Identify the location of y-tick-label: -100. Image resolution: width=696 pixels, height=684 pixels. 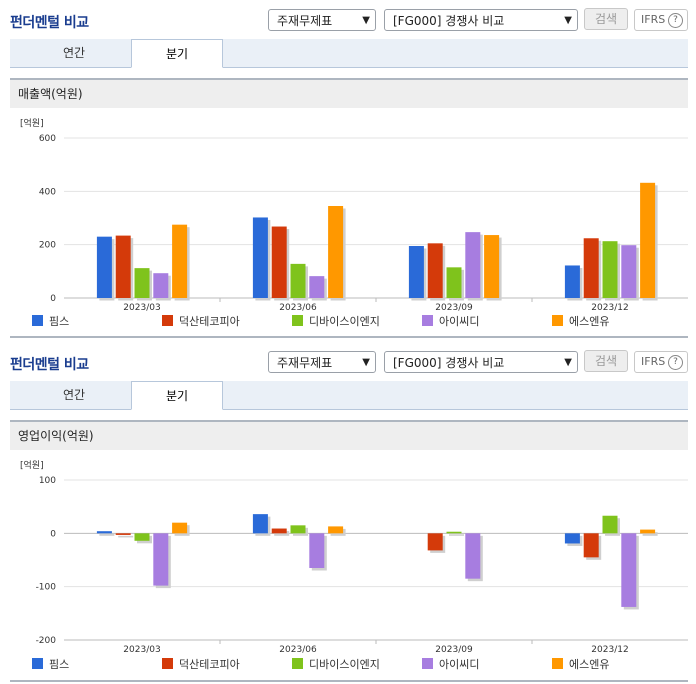
(46, 588).